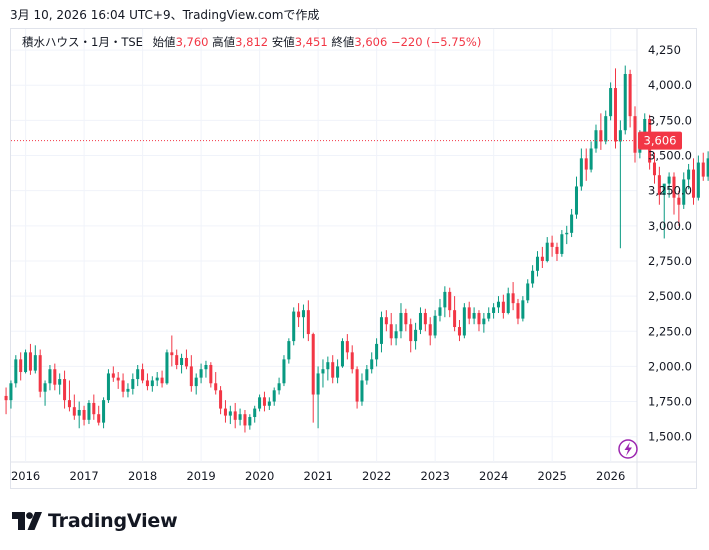  Describe the element at coordinates (83, 476) in the screenshot. I see `x-tick-label: 2017` at that location.